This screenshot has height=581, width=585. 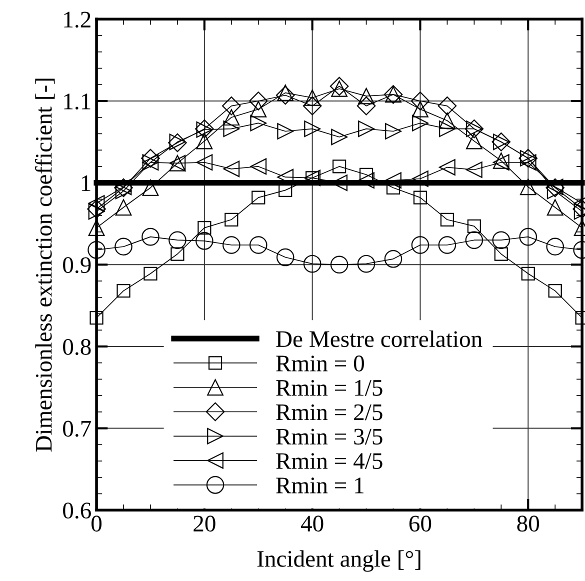 What do you see at coordinates (97, 524) in the screenshot?
I see `x-tick-label: 0` at bounding box center [97, 524].